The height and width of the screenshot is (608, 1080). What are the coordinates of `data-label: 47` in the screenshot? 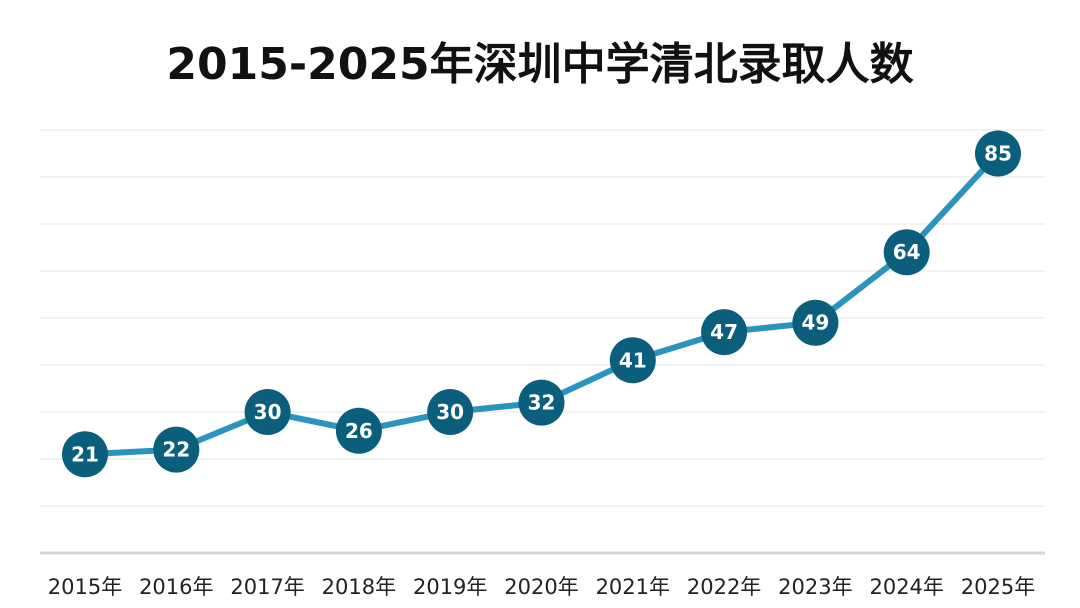 It's located at (724, 332).